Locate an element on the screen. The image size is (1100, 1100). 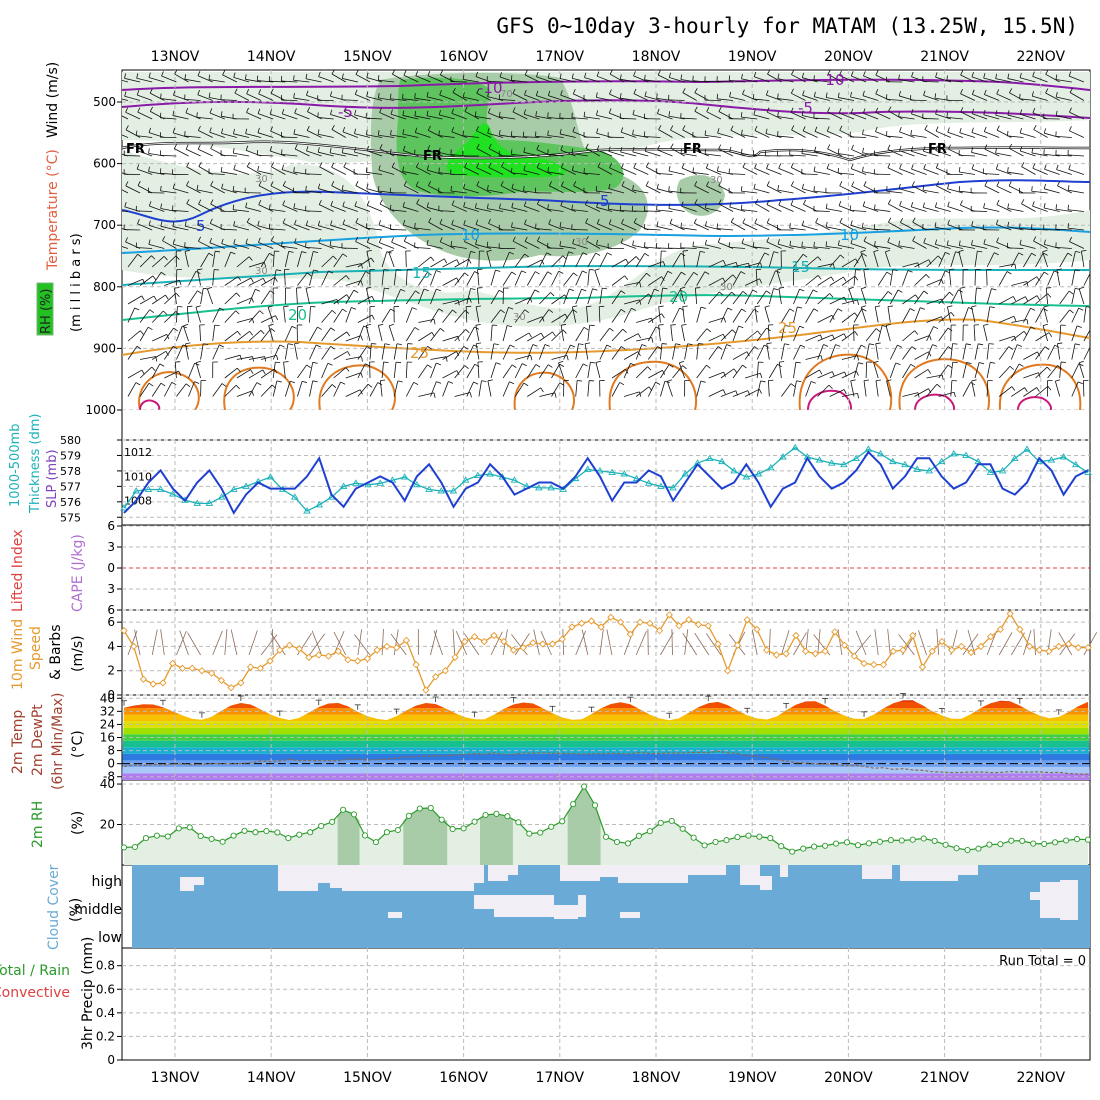
thickness-point is located at coordinates (404, 476).